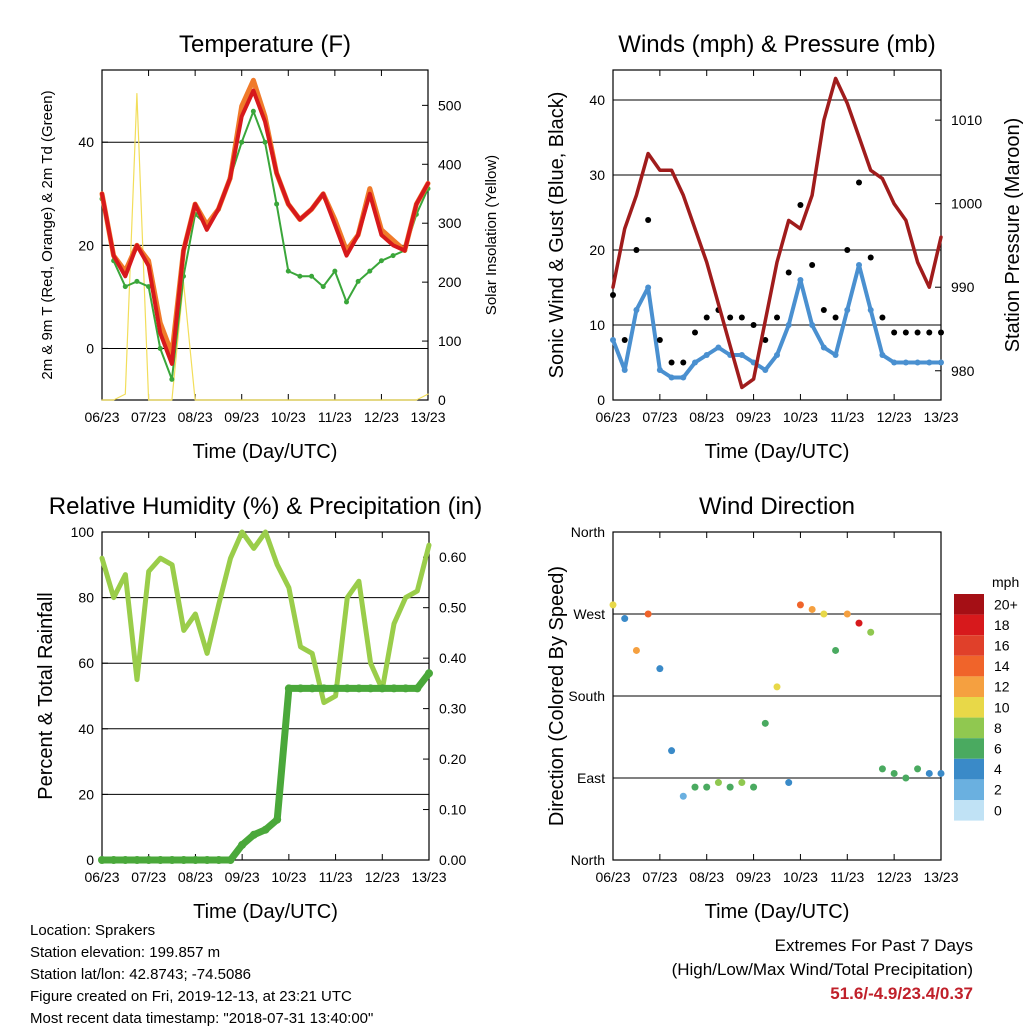 This screenshot has width=1024, height=1030. What do you see at coordinates (47, 234) in the screenshot?
I see `y-axis-label: 2m & 9m T (Red, Orange) & 2m Td (Green)` at bounding box center [47, 234].